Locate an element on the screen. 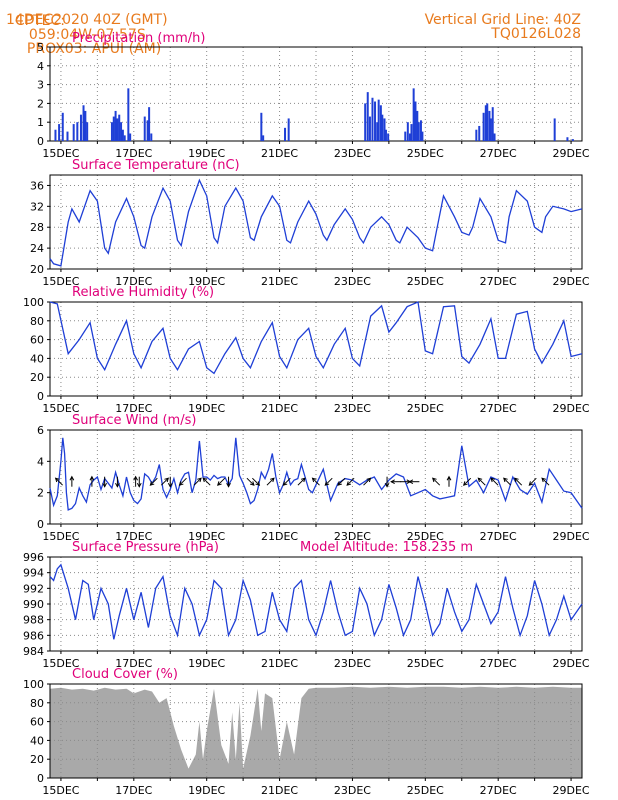 The image size is (618, 800). precip-ytick-label: 3 is located at coordinates (40, 85).